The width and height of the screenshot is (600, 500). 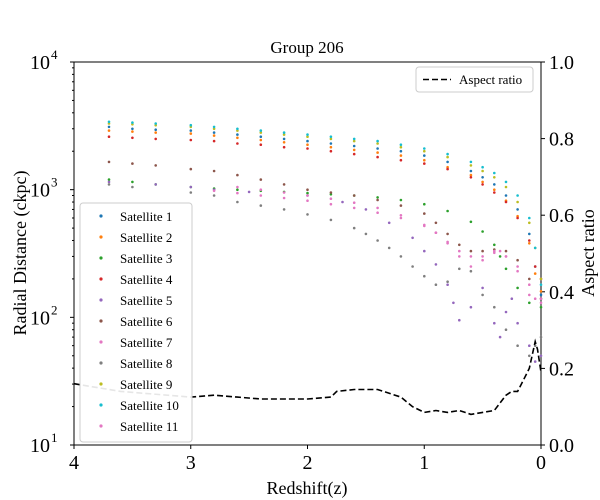 I want to click on legend-aspect-ratio-box, so click(x=474, y=79).